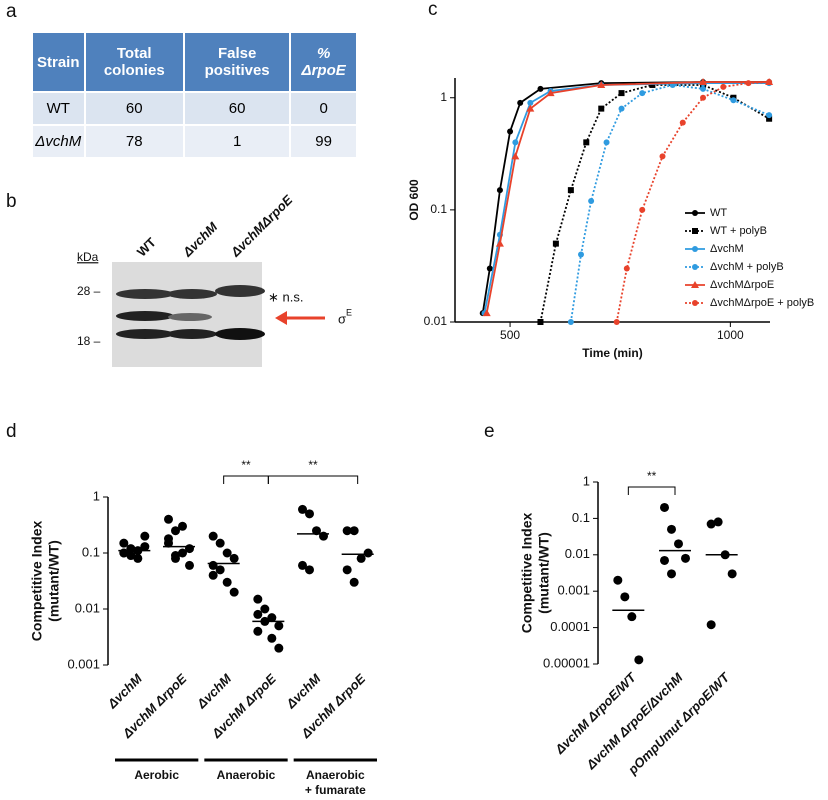 Image resolution: width=828 pixels, height=800 pixels. What do you see at coordinates (335, 775) in the screenshot?
I see `group-label: Anaerobic` at bounding box center [335, 775].